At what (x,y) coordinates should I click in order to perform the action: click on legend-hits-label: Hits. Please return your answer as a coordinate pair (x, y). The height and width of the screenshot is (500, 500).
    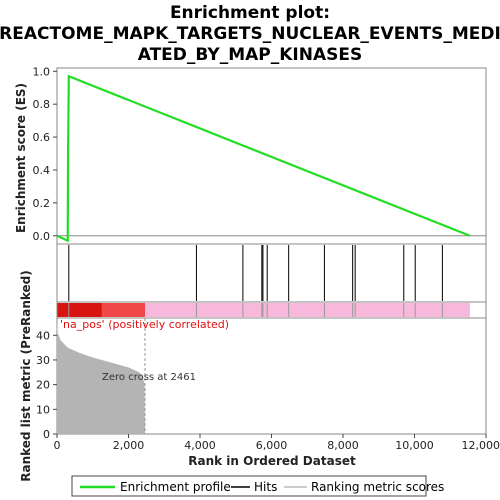
    Looking at the image, I should click on (265, 487).